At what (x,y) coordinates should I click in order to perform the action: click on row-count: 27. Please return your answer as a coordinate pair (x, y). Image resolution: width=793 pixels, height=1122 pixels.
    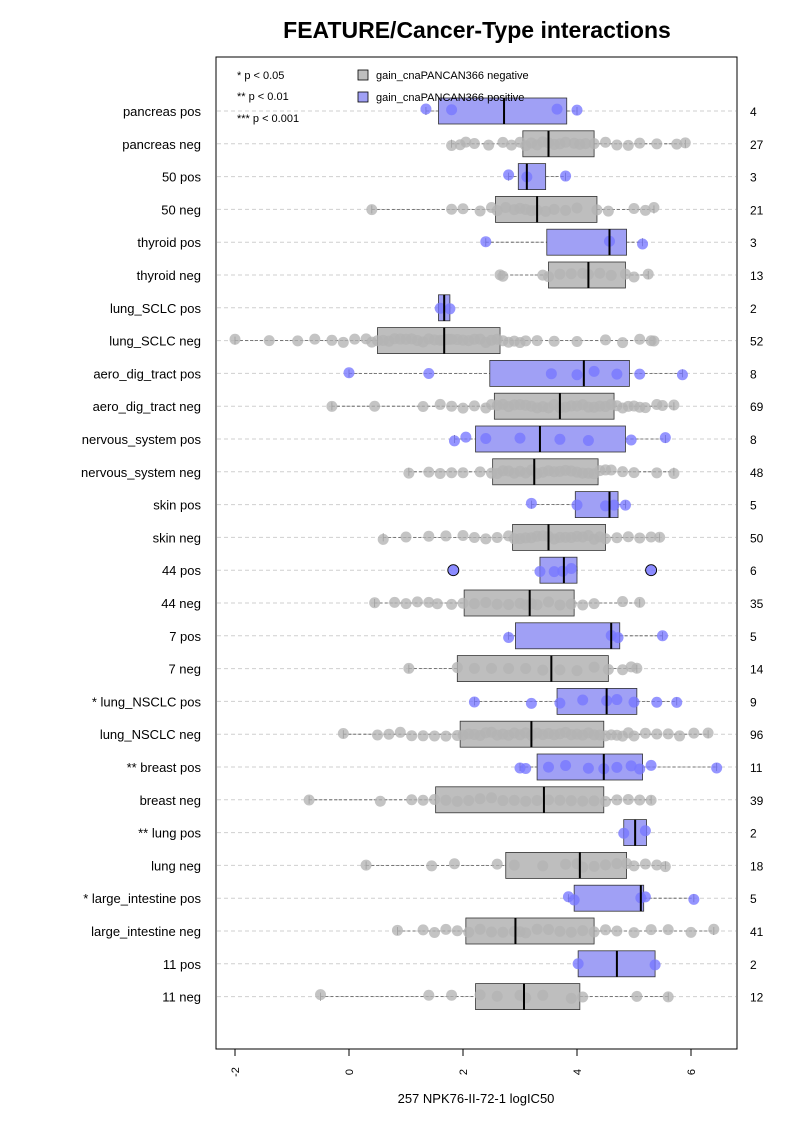
    Looking at the image, I should click on (757, 145).